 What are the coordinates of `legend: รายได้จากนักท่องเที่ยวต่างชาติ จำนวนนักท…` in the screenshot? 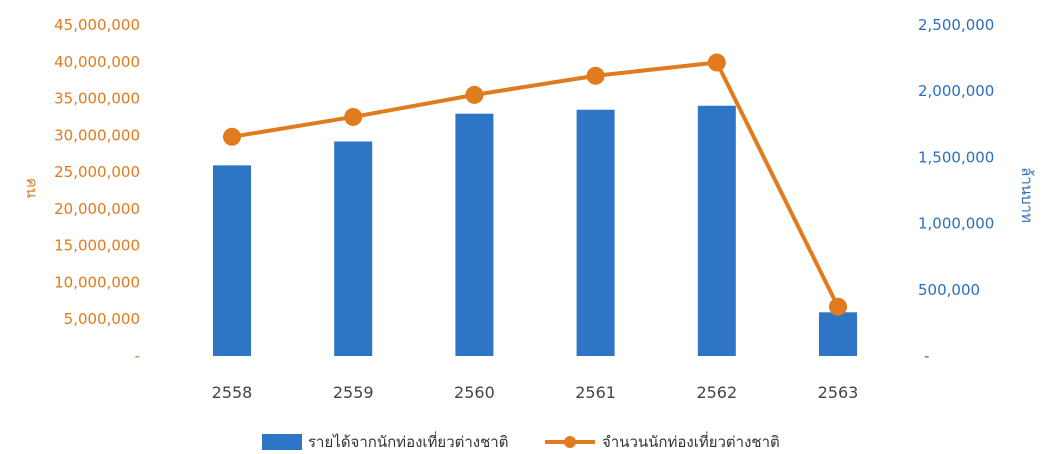 It's located at (521, 441).